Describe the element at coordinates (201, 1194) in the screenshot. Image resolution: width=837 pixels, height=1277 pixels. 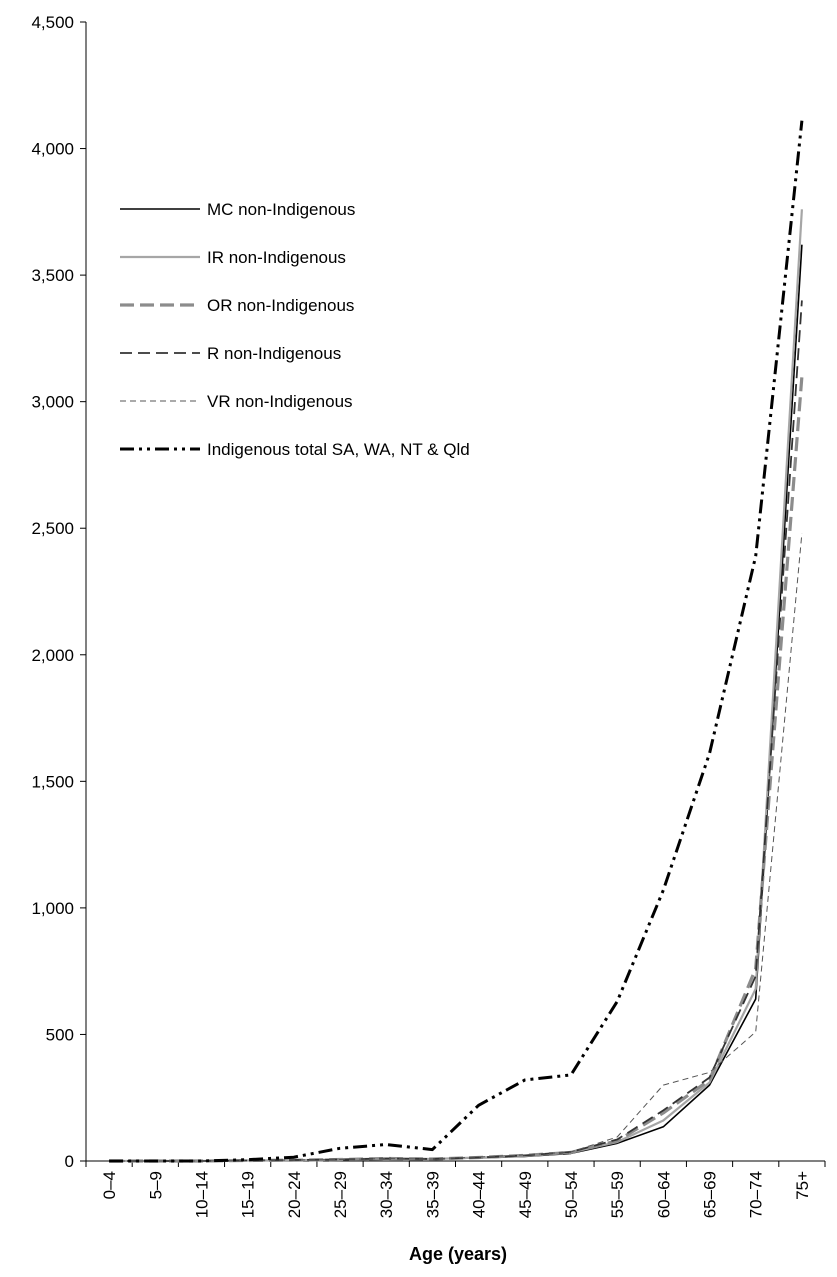
I see `x-tick-label: 10–14` at that location.